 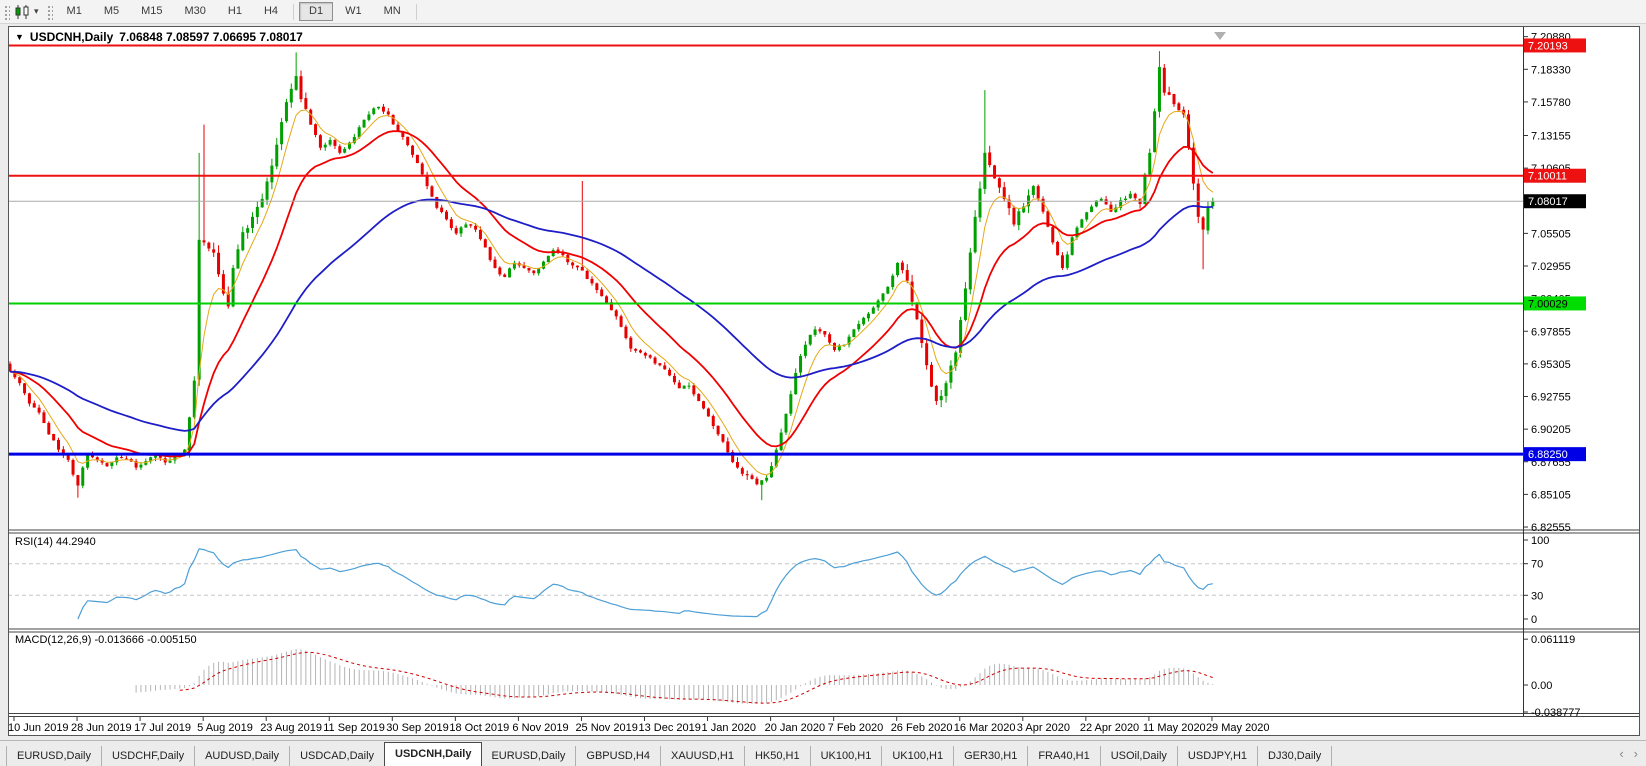 I want to click on svg-text: 100, so click(x=1540, y=541).